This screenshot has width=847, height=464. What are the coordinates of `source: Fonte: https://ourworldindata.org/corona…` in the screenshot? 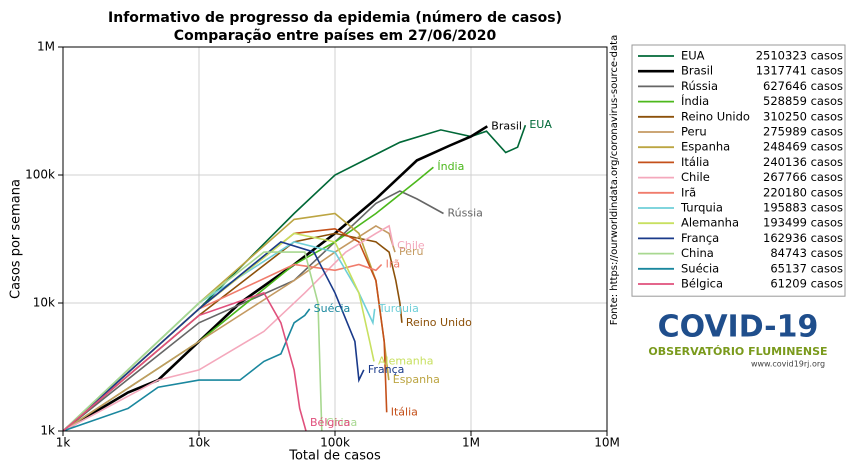 It's located at (614, 180).